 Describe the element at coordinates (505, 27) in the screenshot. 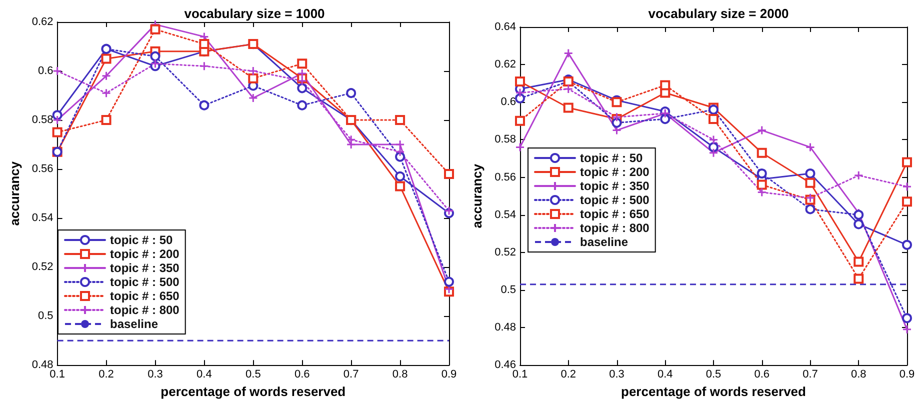

I see `y-tick-label: 0.64` at that location.